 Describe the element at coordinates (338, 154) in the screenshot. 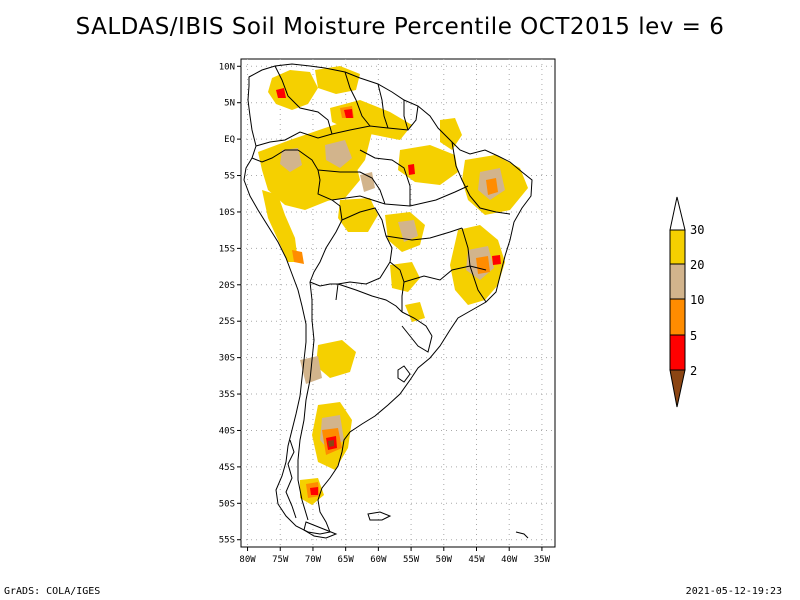

I see `shade-amazon-tan` at that location.